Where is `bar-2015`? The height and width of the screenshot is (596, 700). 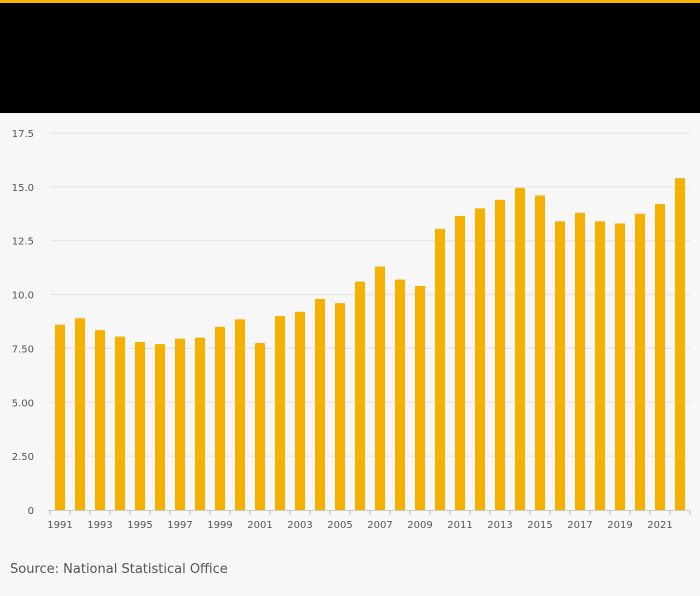 bar-2015 is located at coordinates (540, 352).